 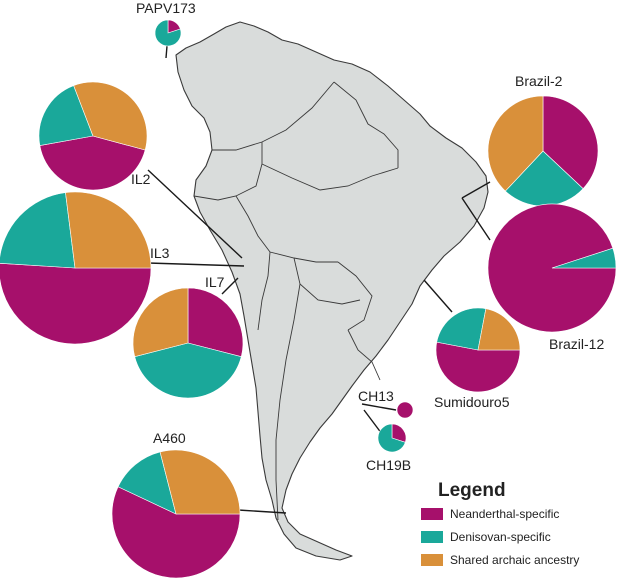 What do you see at coordinates (515, 143) in the screenshot?
I see `pie-slice-brazil-2-shared` at bounding box center [515, 143].